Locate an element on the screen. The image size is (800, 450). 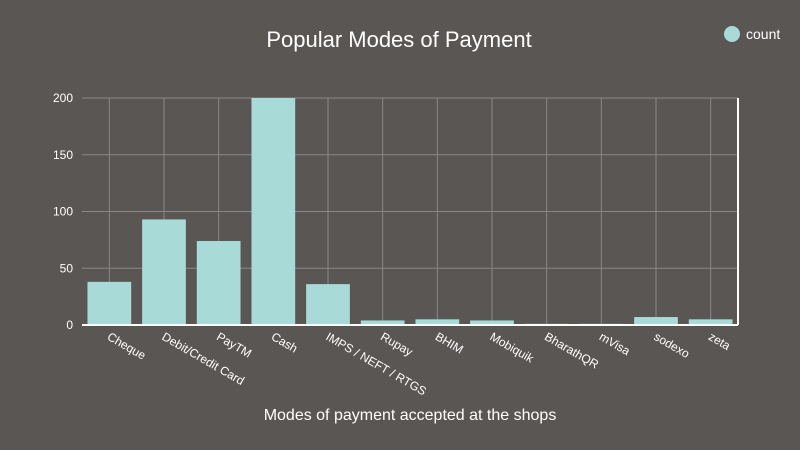
x-tick-label: Cheque is located at coordinates (127, 345).